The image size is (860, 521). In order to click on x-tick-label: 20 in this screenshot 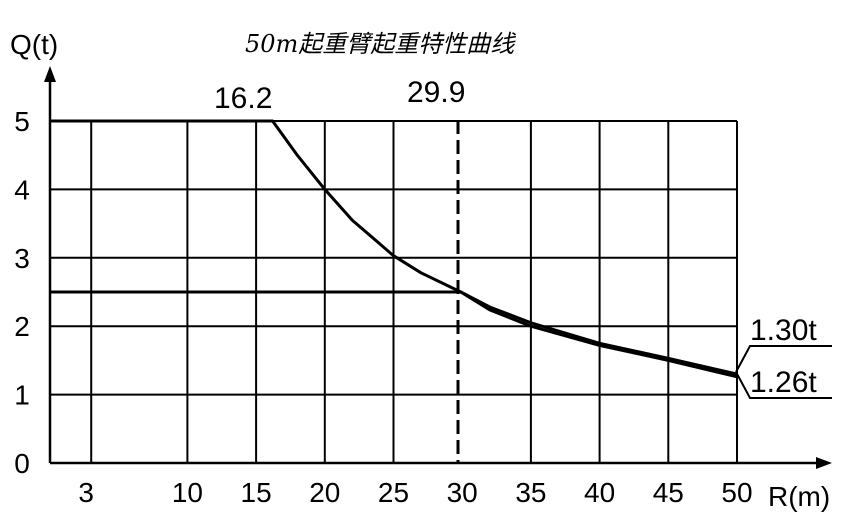, I will do `click(324, 492)`.